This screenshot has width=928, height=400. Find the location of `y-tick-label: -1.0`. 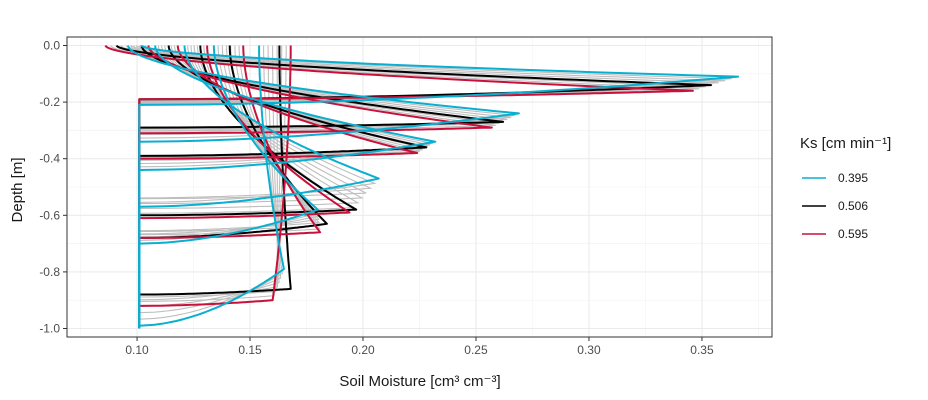

y-tick-label: -1.0 is located at coordinates (49, 329).